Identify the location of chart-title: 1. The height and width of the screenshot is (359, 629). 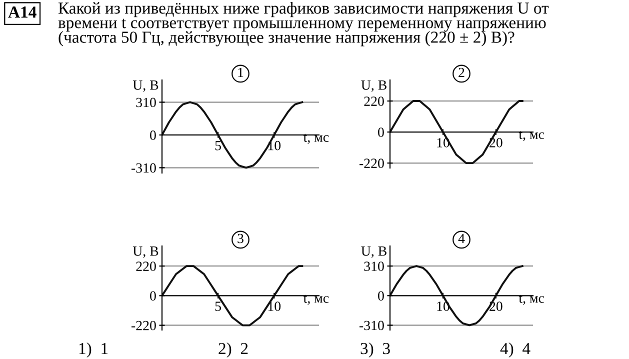
(241, 73).